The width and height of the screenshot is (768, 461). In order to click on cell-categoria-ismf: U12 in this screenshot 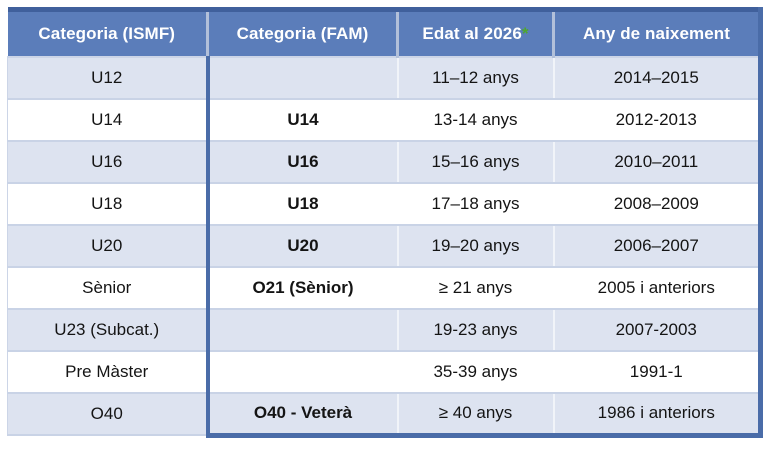, I will do `click(107, 78)`.